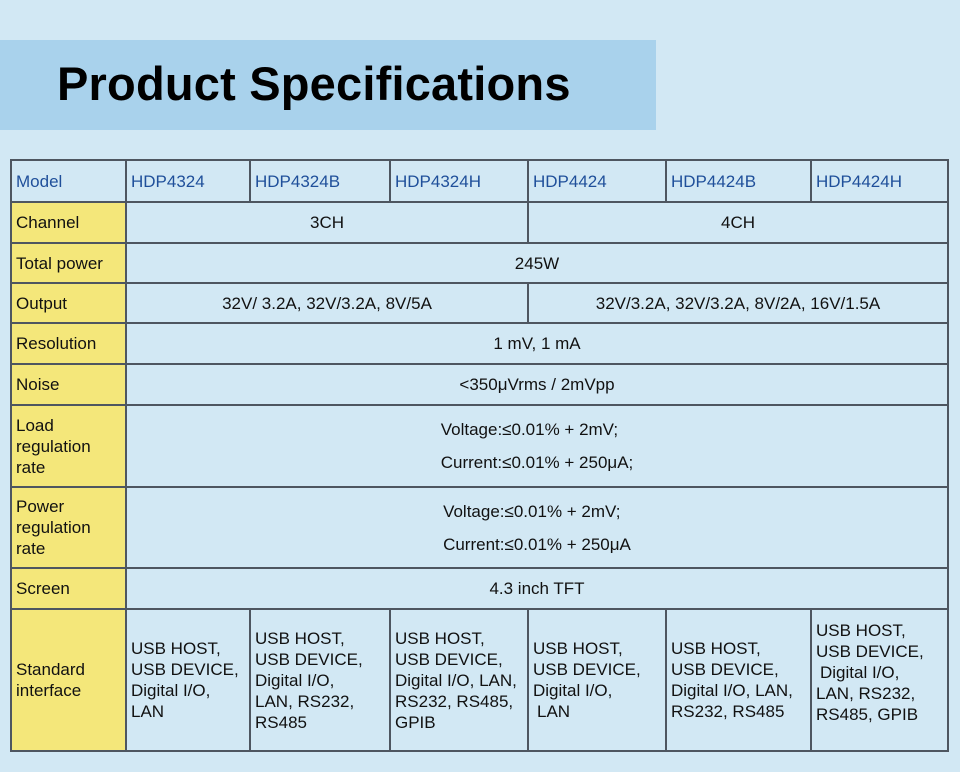 Image resolution: width=960 pixels, height=772 pixels. Describe the element at coordinates (597, 181) in the screenshot. I see `model-hdp4424: HDP4424` at that location.